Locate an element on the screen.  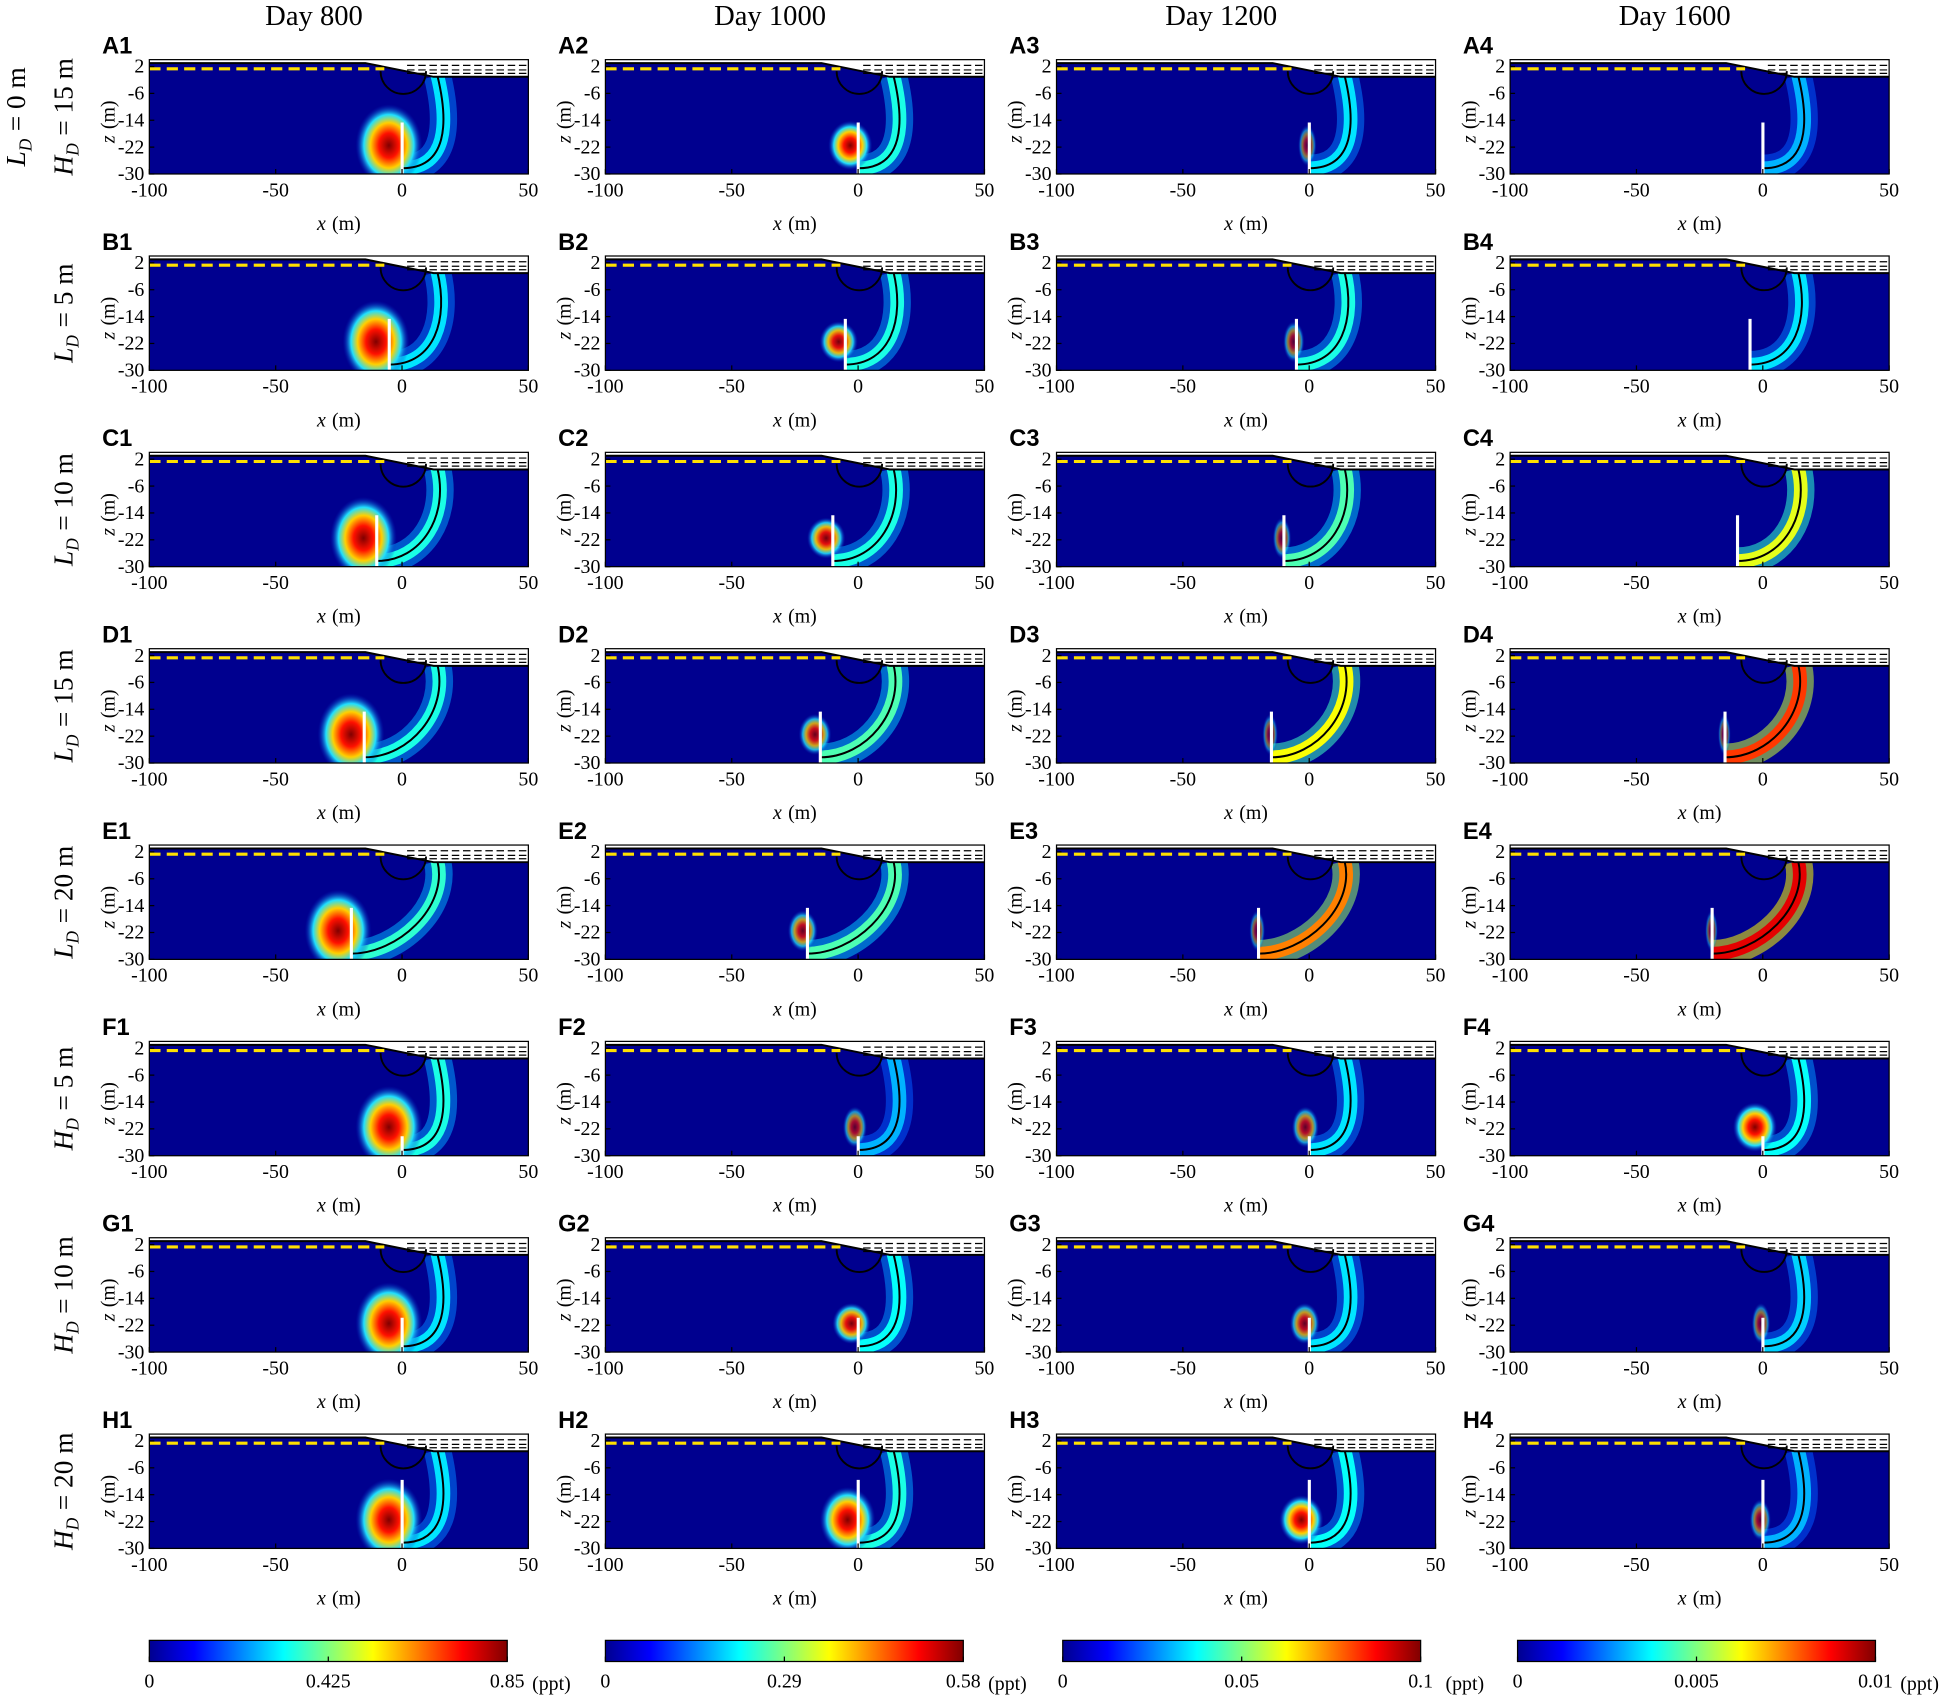
row-label-symbol: L is located at coordinates (63, 755).